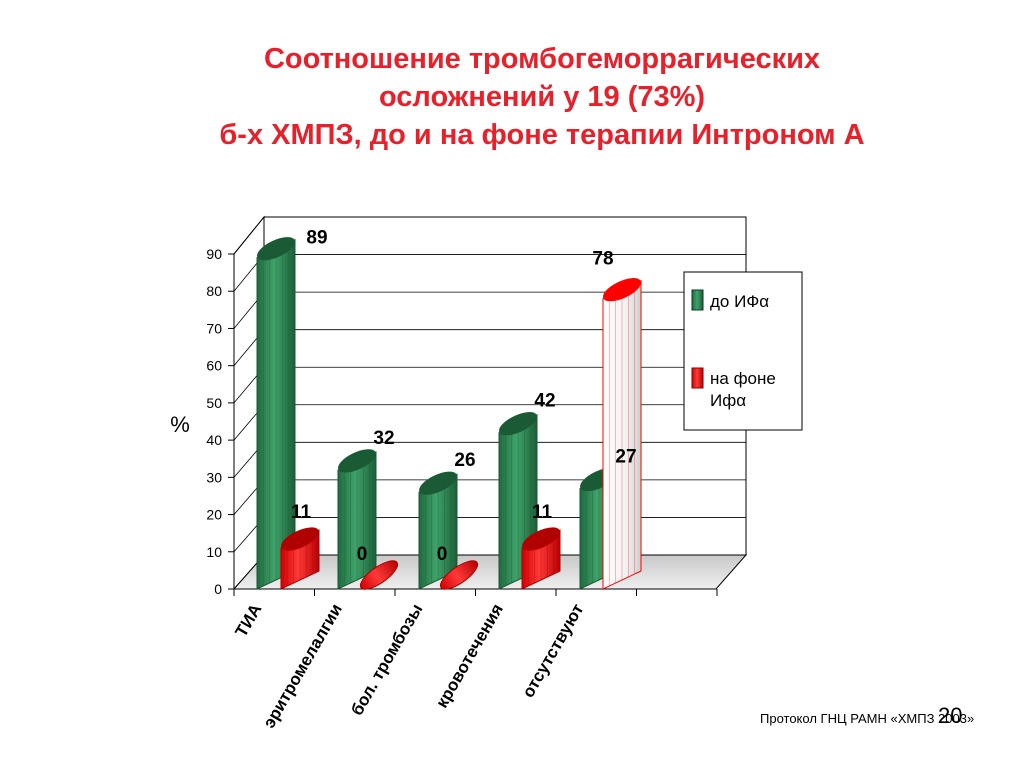 This screenshot has width=1024, height=768. What do you see at coordinates (214, 366) in the screenshot?
I see `y-tick-label: 60` at bounding box center [214, 366].